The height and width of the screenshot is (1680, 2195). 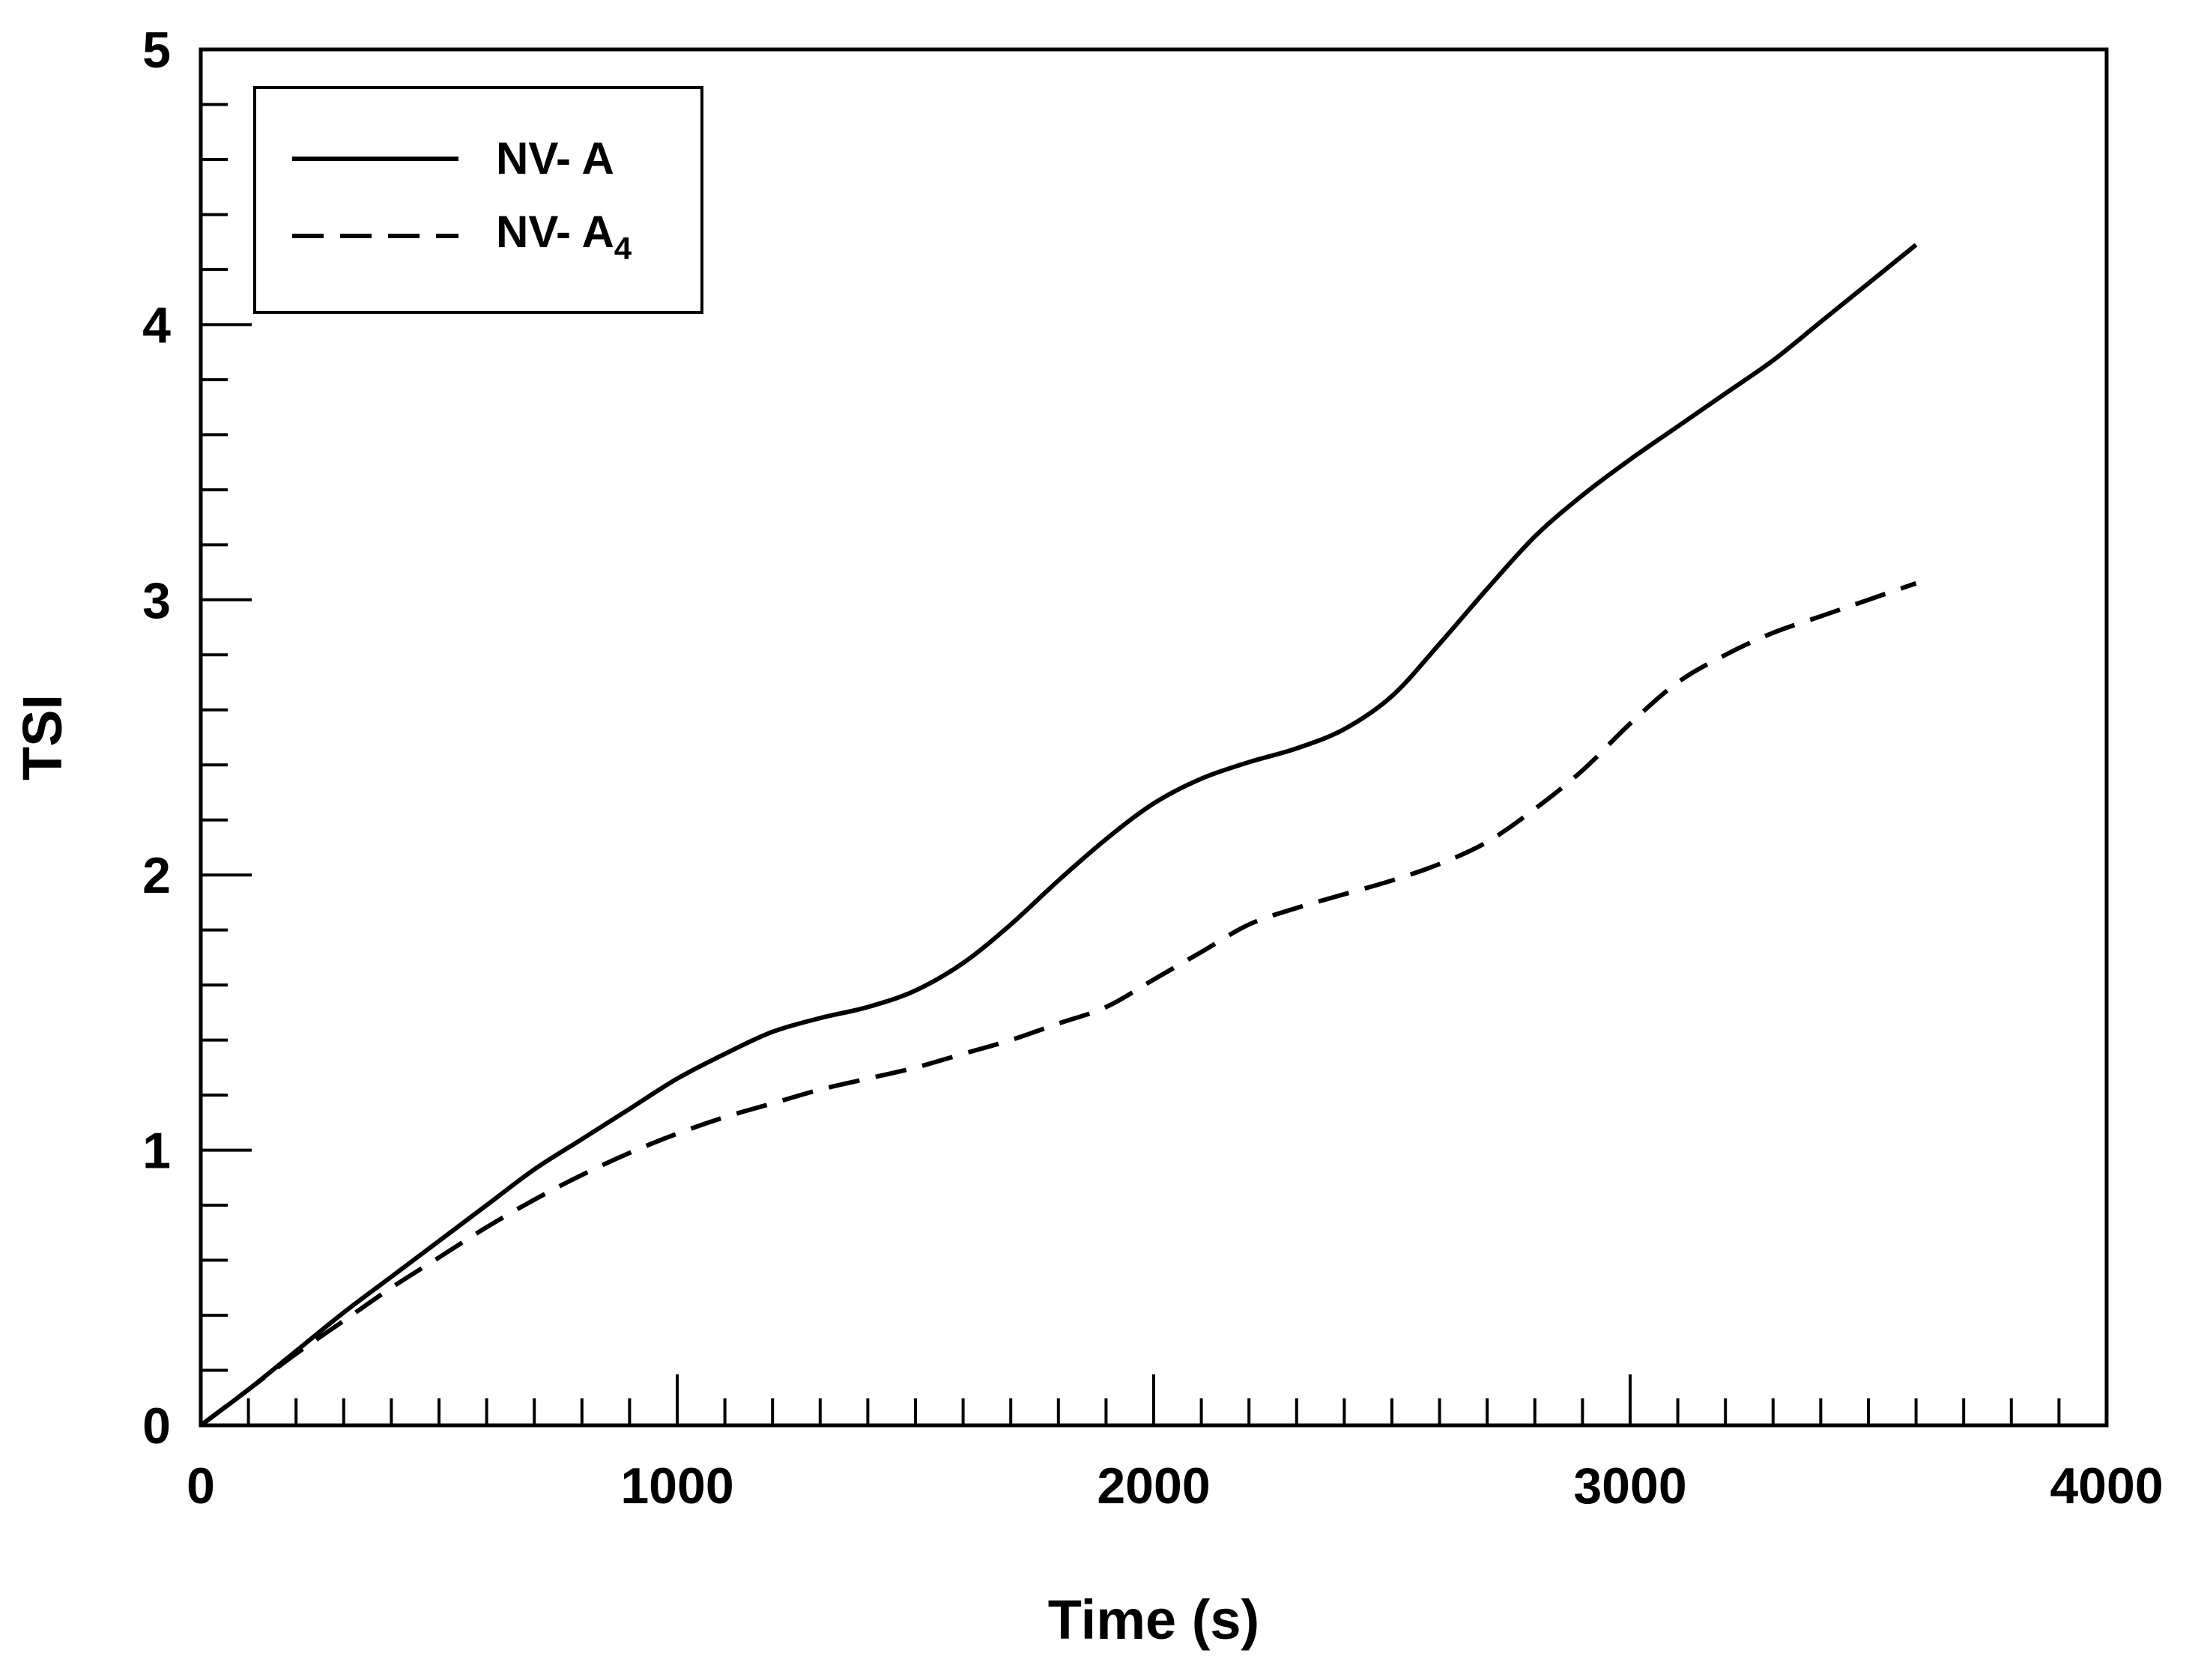 I want to click on legend-label-nv-a4: NV- A4, so click(x=564, y=236).